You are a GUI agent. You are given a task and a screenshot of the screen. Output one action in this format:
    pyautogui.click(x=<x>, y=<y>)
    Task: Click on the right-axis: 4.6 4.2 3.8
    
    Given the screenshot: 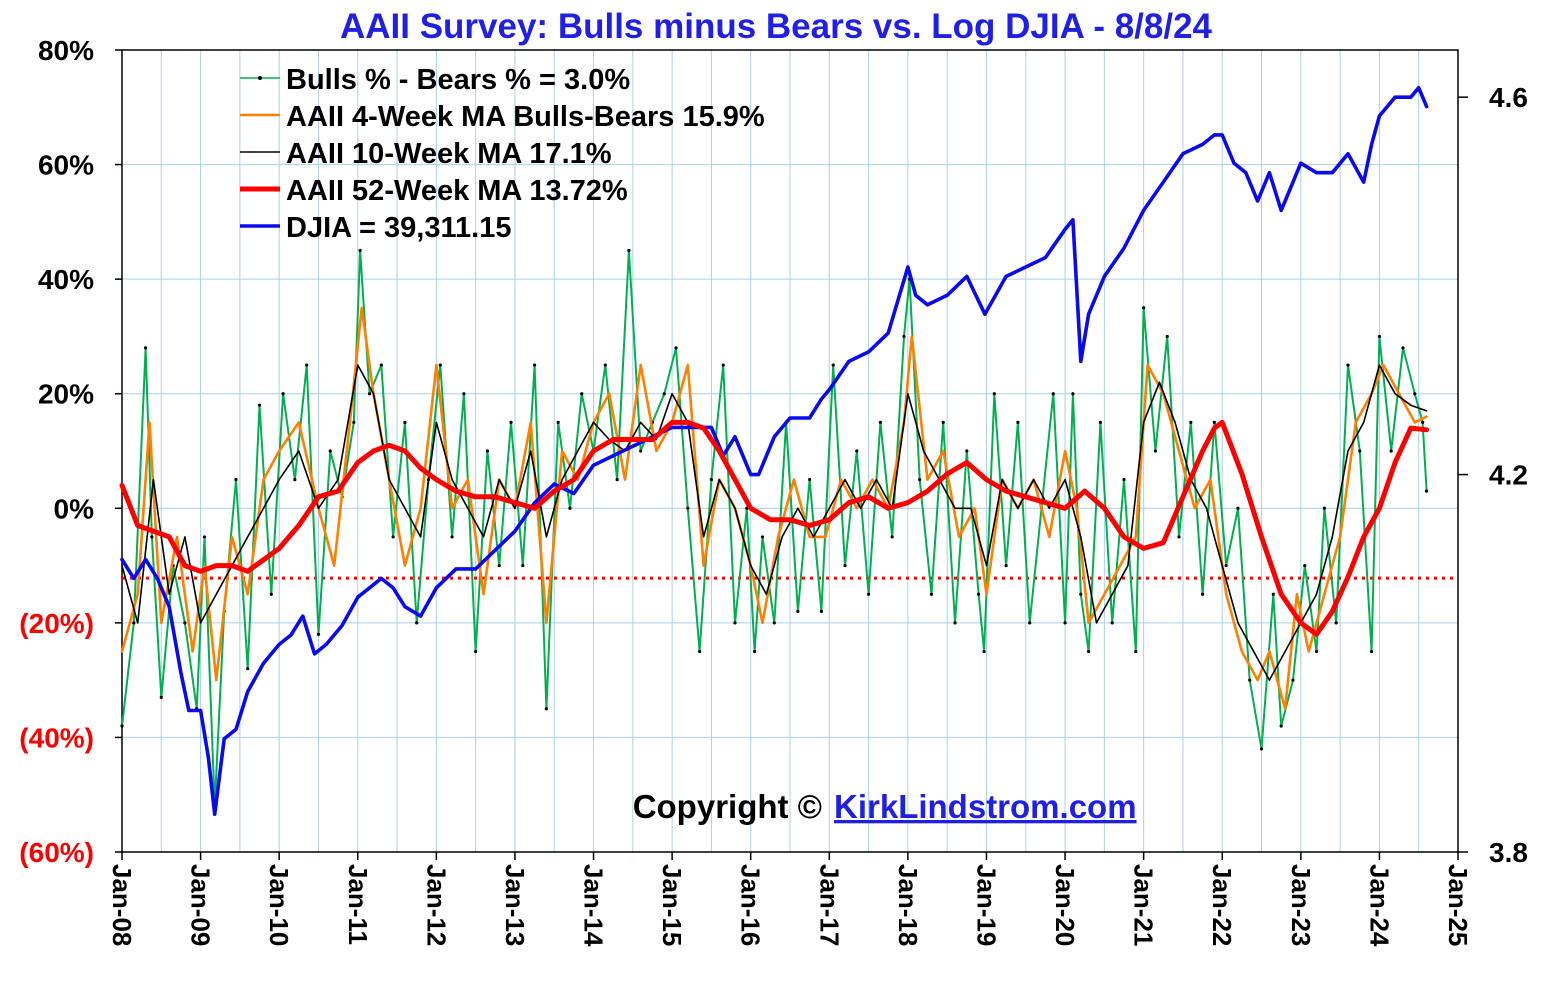 What is the action you would take?
    pyautogui.click(x=1493, y=475)
    